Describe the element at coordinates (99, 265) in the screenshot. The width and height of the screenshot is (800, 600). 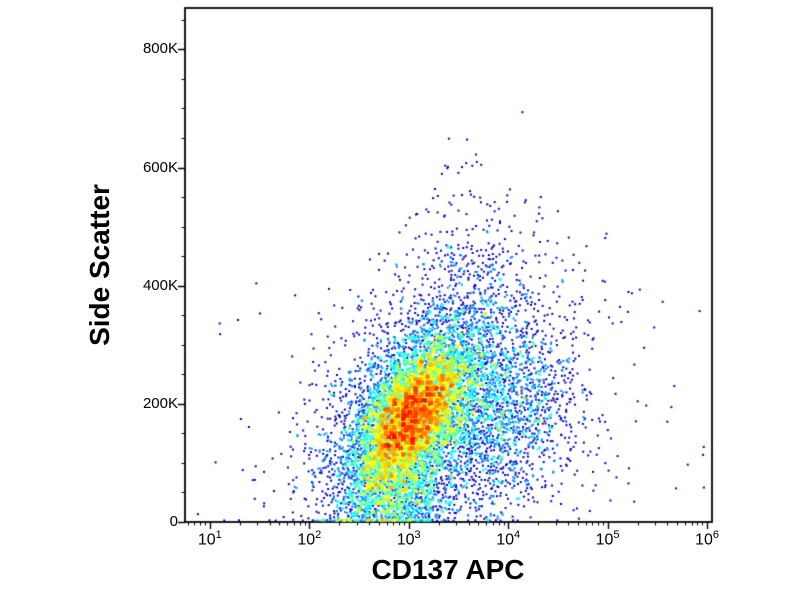
I see `y-axis-label: Side Scatter` at that location.